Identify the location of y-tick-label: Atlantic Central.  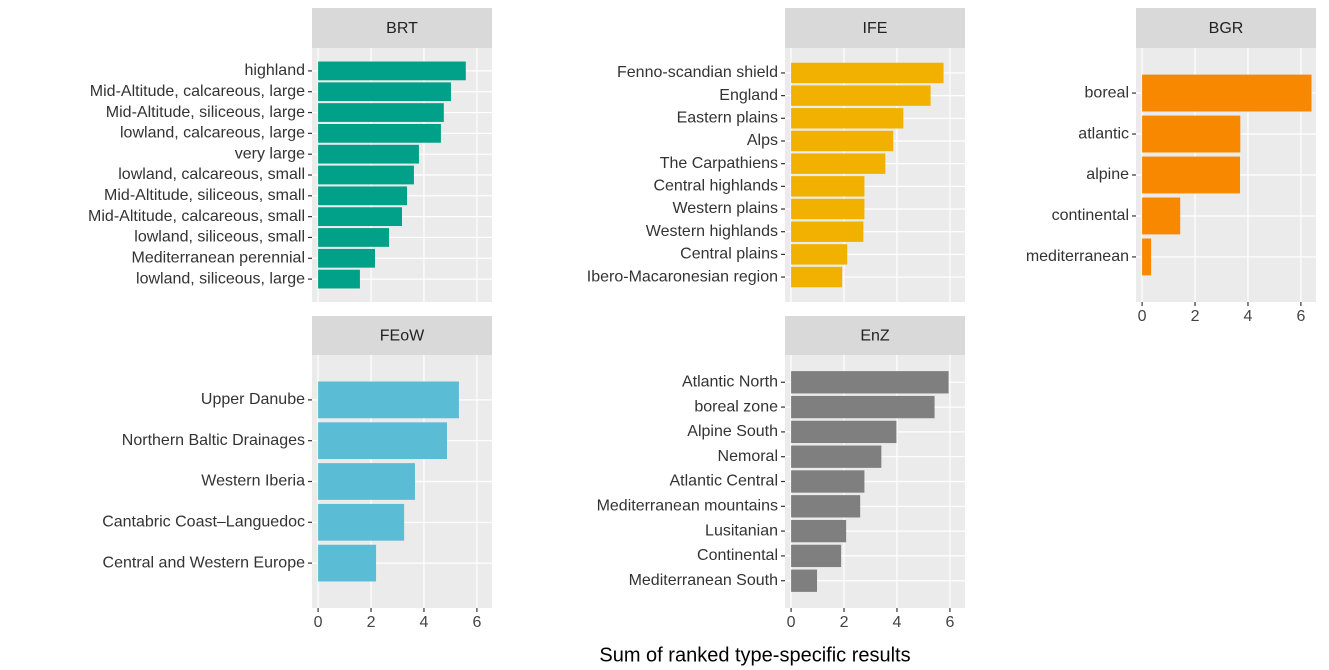
(724, 481).